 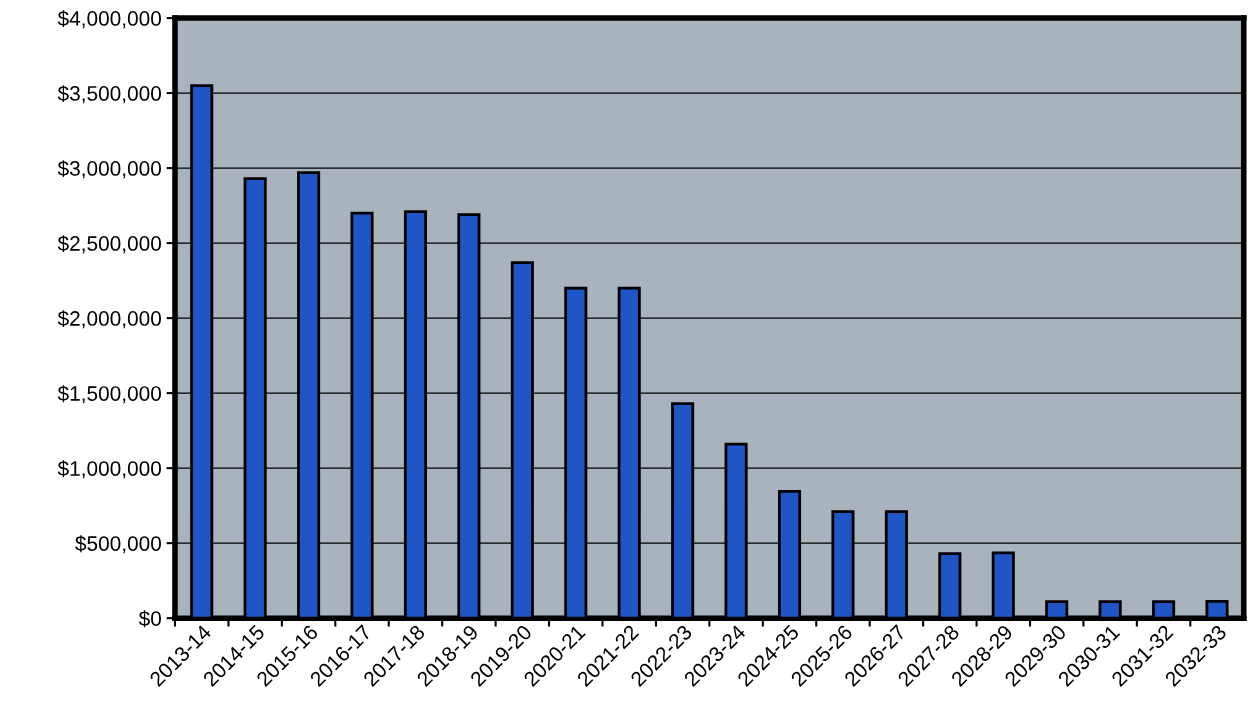 I want to click on y-tick-label: $500,000, so click(x=118, y=544).